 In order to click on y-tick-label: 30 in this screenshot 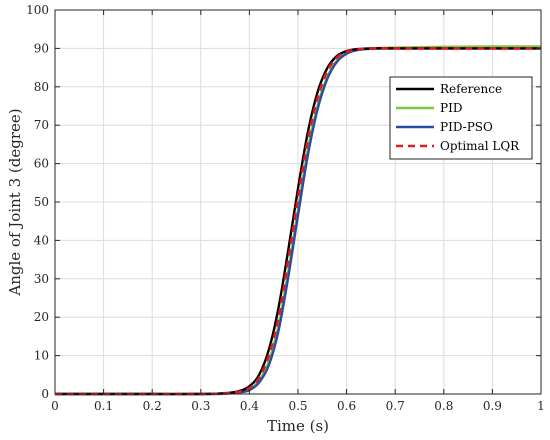, I will do `click(41, 279)`.